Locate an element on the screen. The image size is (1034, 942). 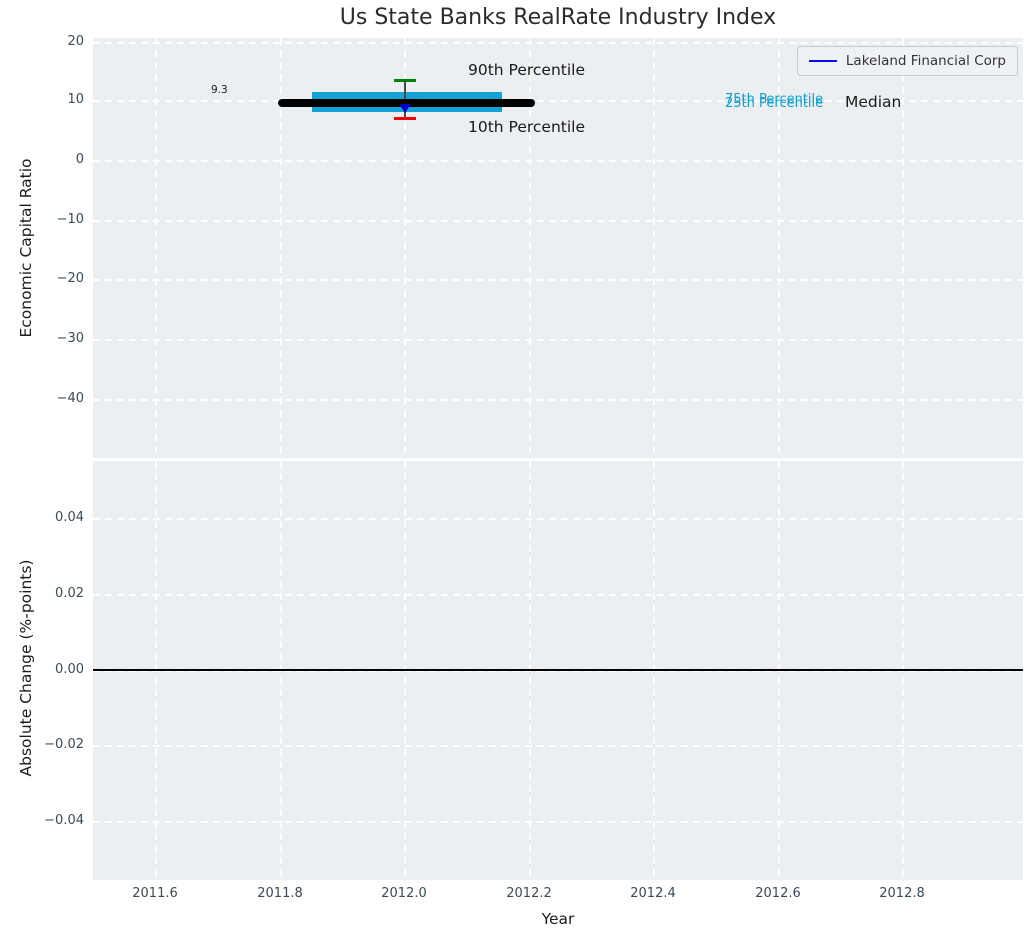
ytick-label: −0.04 is located at coordinates (64, 820).